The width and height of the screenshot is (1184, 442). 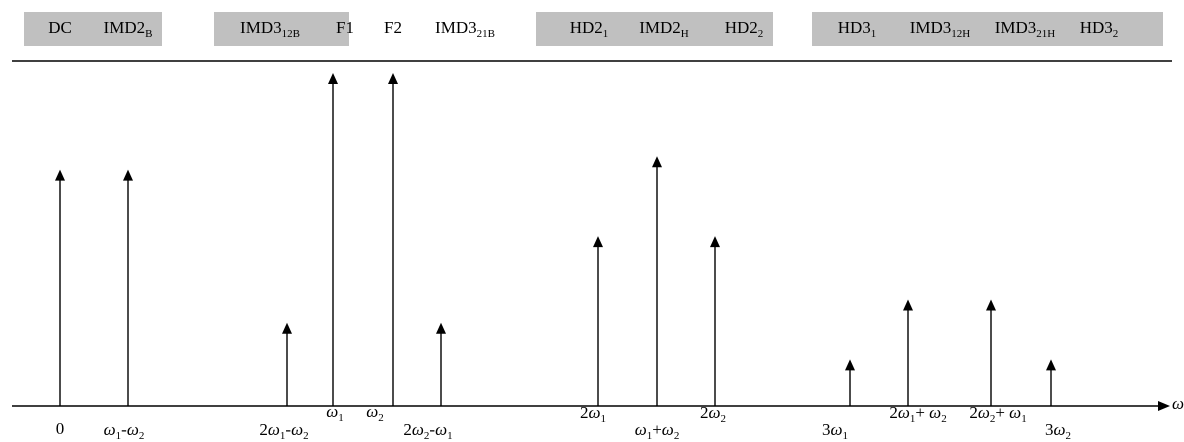 What do you see at coordinates (441, 328) in the screenshot?
I see `arrowhead-imd3-21b` at bounding box center [441, 328].